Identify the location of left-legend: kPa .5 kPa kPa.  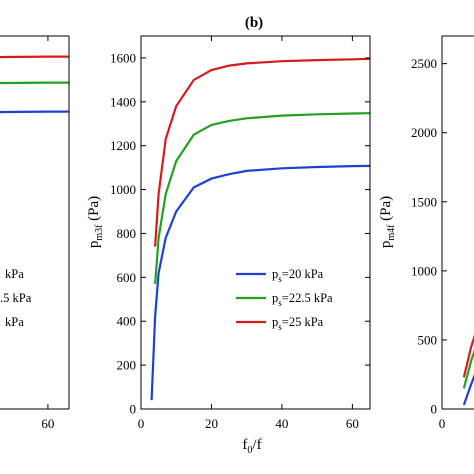
(16, 298).